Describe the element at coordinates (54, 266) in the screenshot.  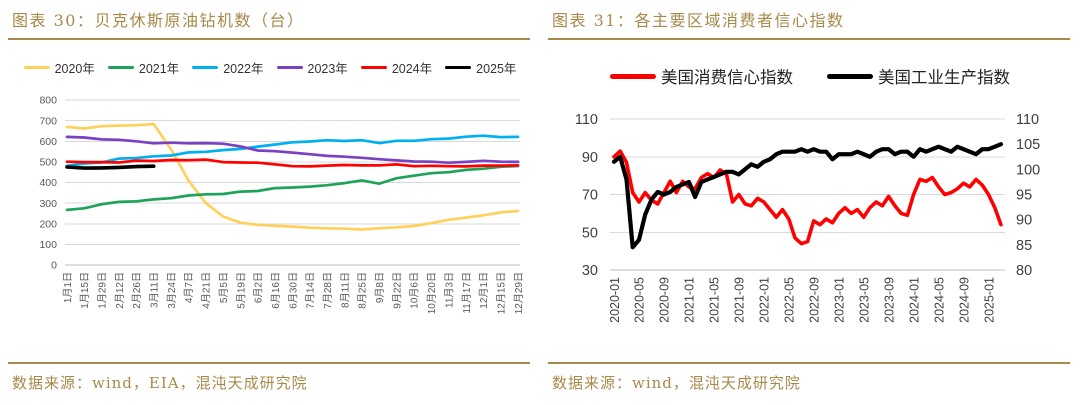
I see `y-axis-tick-label: 0` at that location.